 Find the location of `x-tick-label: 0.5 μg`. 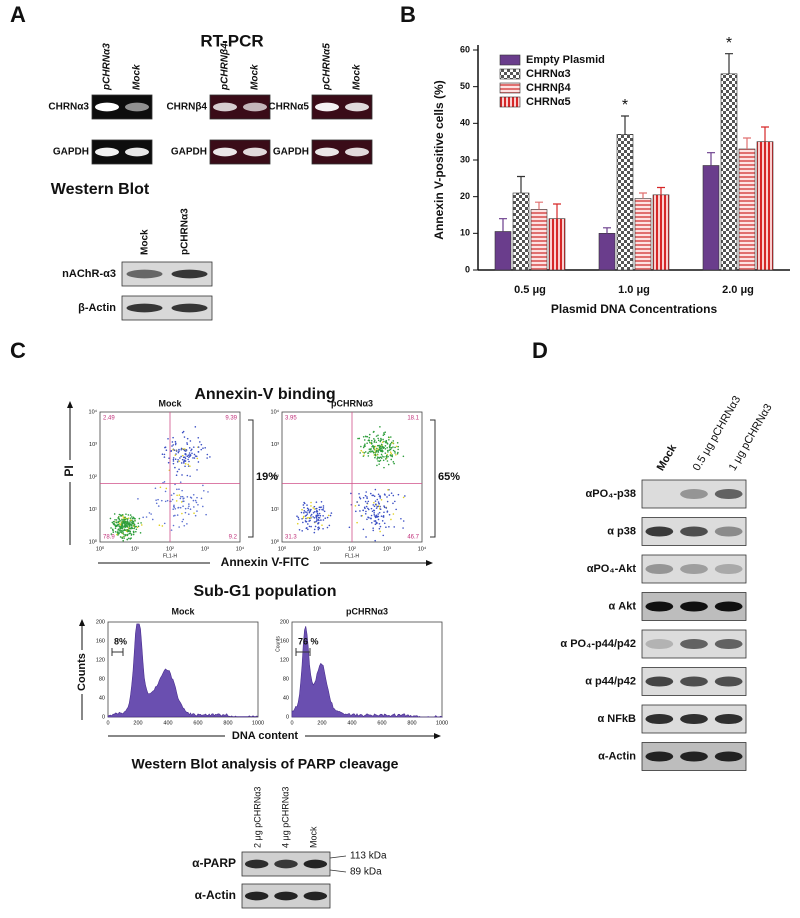

x-tick-label: 0.5 μg is located at coordinates (530, 290).